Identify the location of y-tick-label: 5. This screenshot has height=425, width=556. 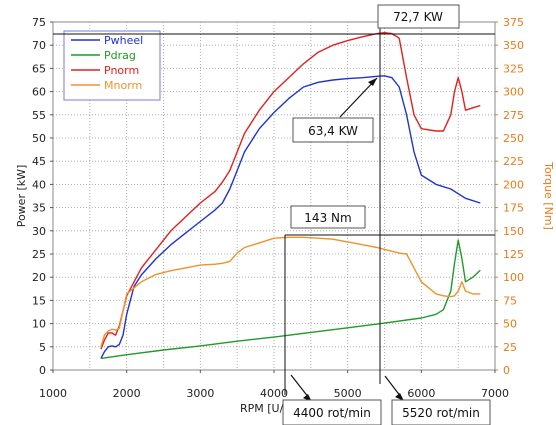
(42, 347).